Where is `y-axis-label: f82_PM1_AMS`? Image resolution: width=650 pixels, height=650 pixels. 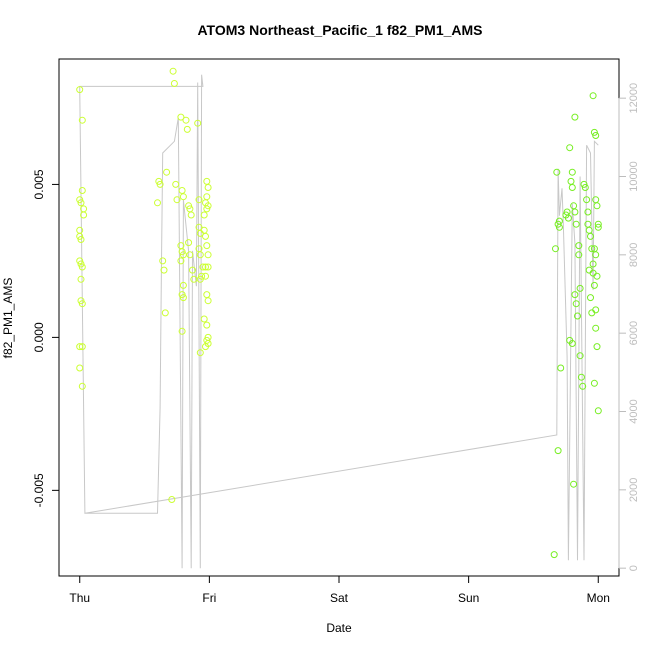 y-axis-label: f82_PM1_AMS is located at coordinates (8, 318).